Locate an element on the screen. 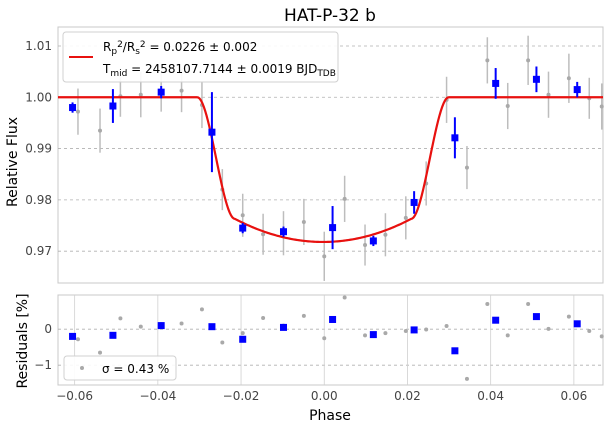  residual-x-ticks: −0.06 −0.04 −0.02 0.00 0.02 0.04 0.06 is located at coordinates (321, 396).